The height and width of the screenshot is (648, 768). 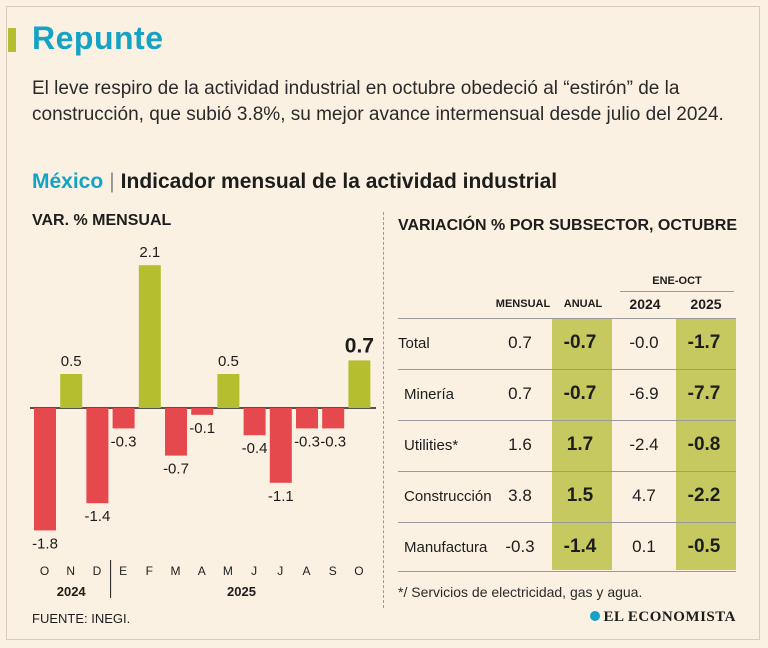 I want to click on x-tick-10: A, so click(x=306, y=571).